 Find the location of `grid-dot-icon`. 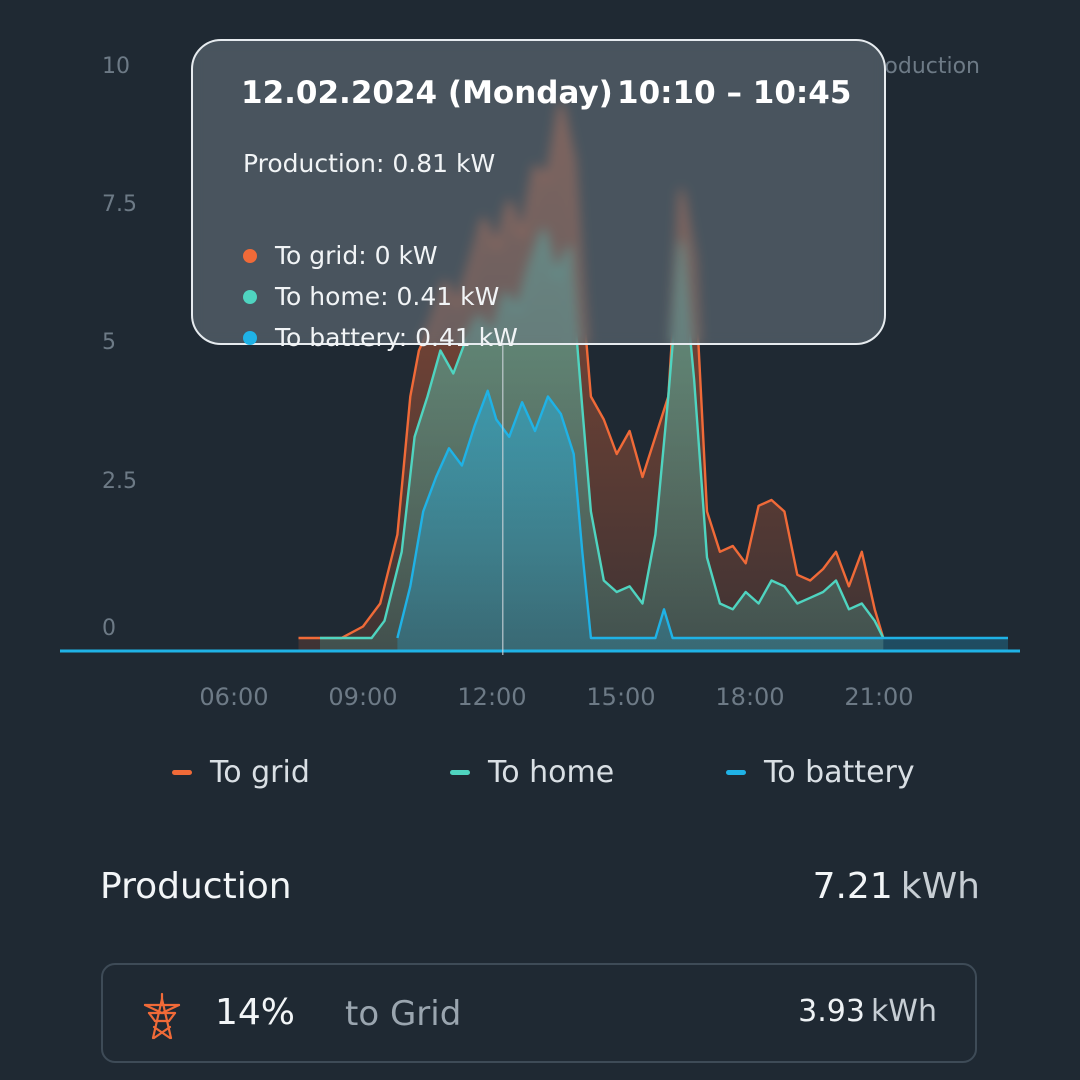

grid-dot-icon is located at coordinates (250, 255).